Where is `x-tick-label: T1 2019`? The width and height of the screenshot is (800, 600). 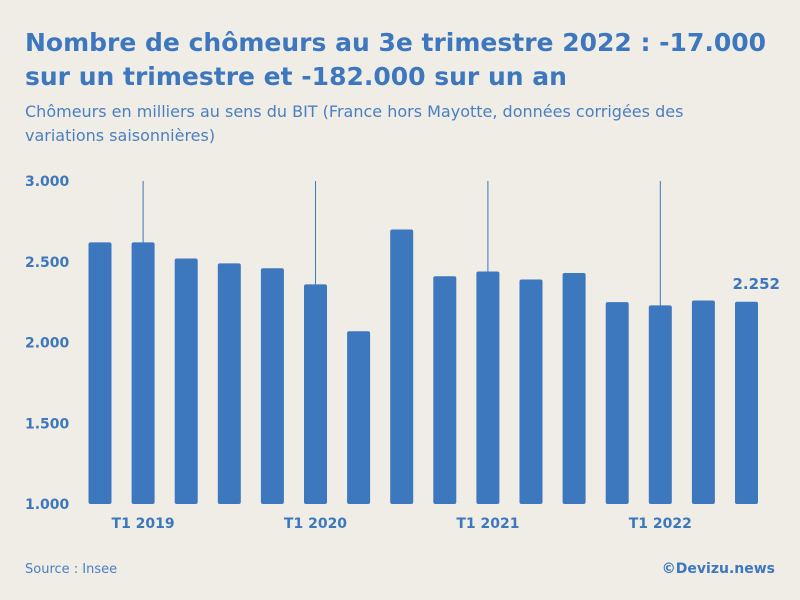 x-tick-label: T1 2019 is located at coordinates (143, 524).